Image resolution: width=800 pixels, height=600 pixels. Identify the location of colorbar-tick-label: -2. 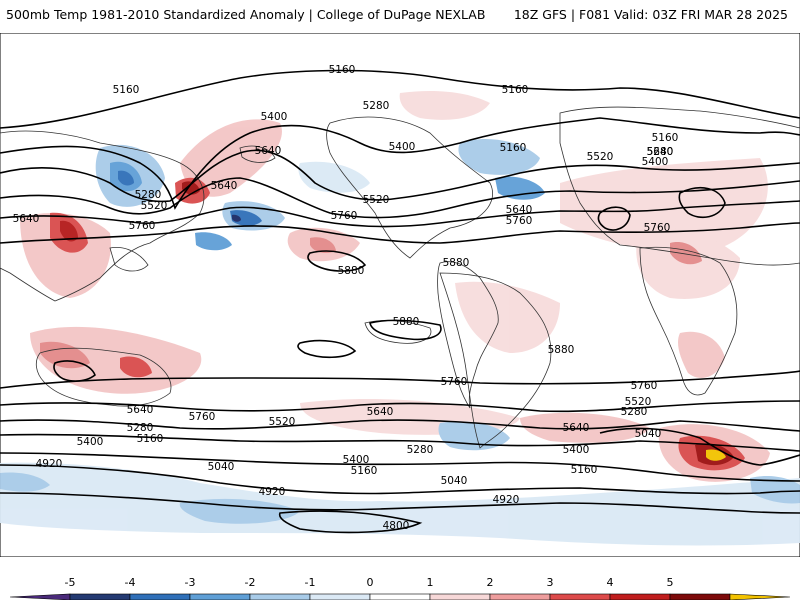
(250, 582).